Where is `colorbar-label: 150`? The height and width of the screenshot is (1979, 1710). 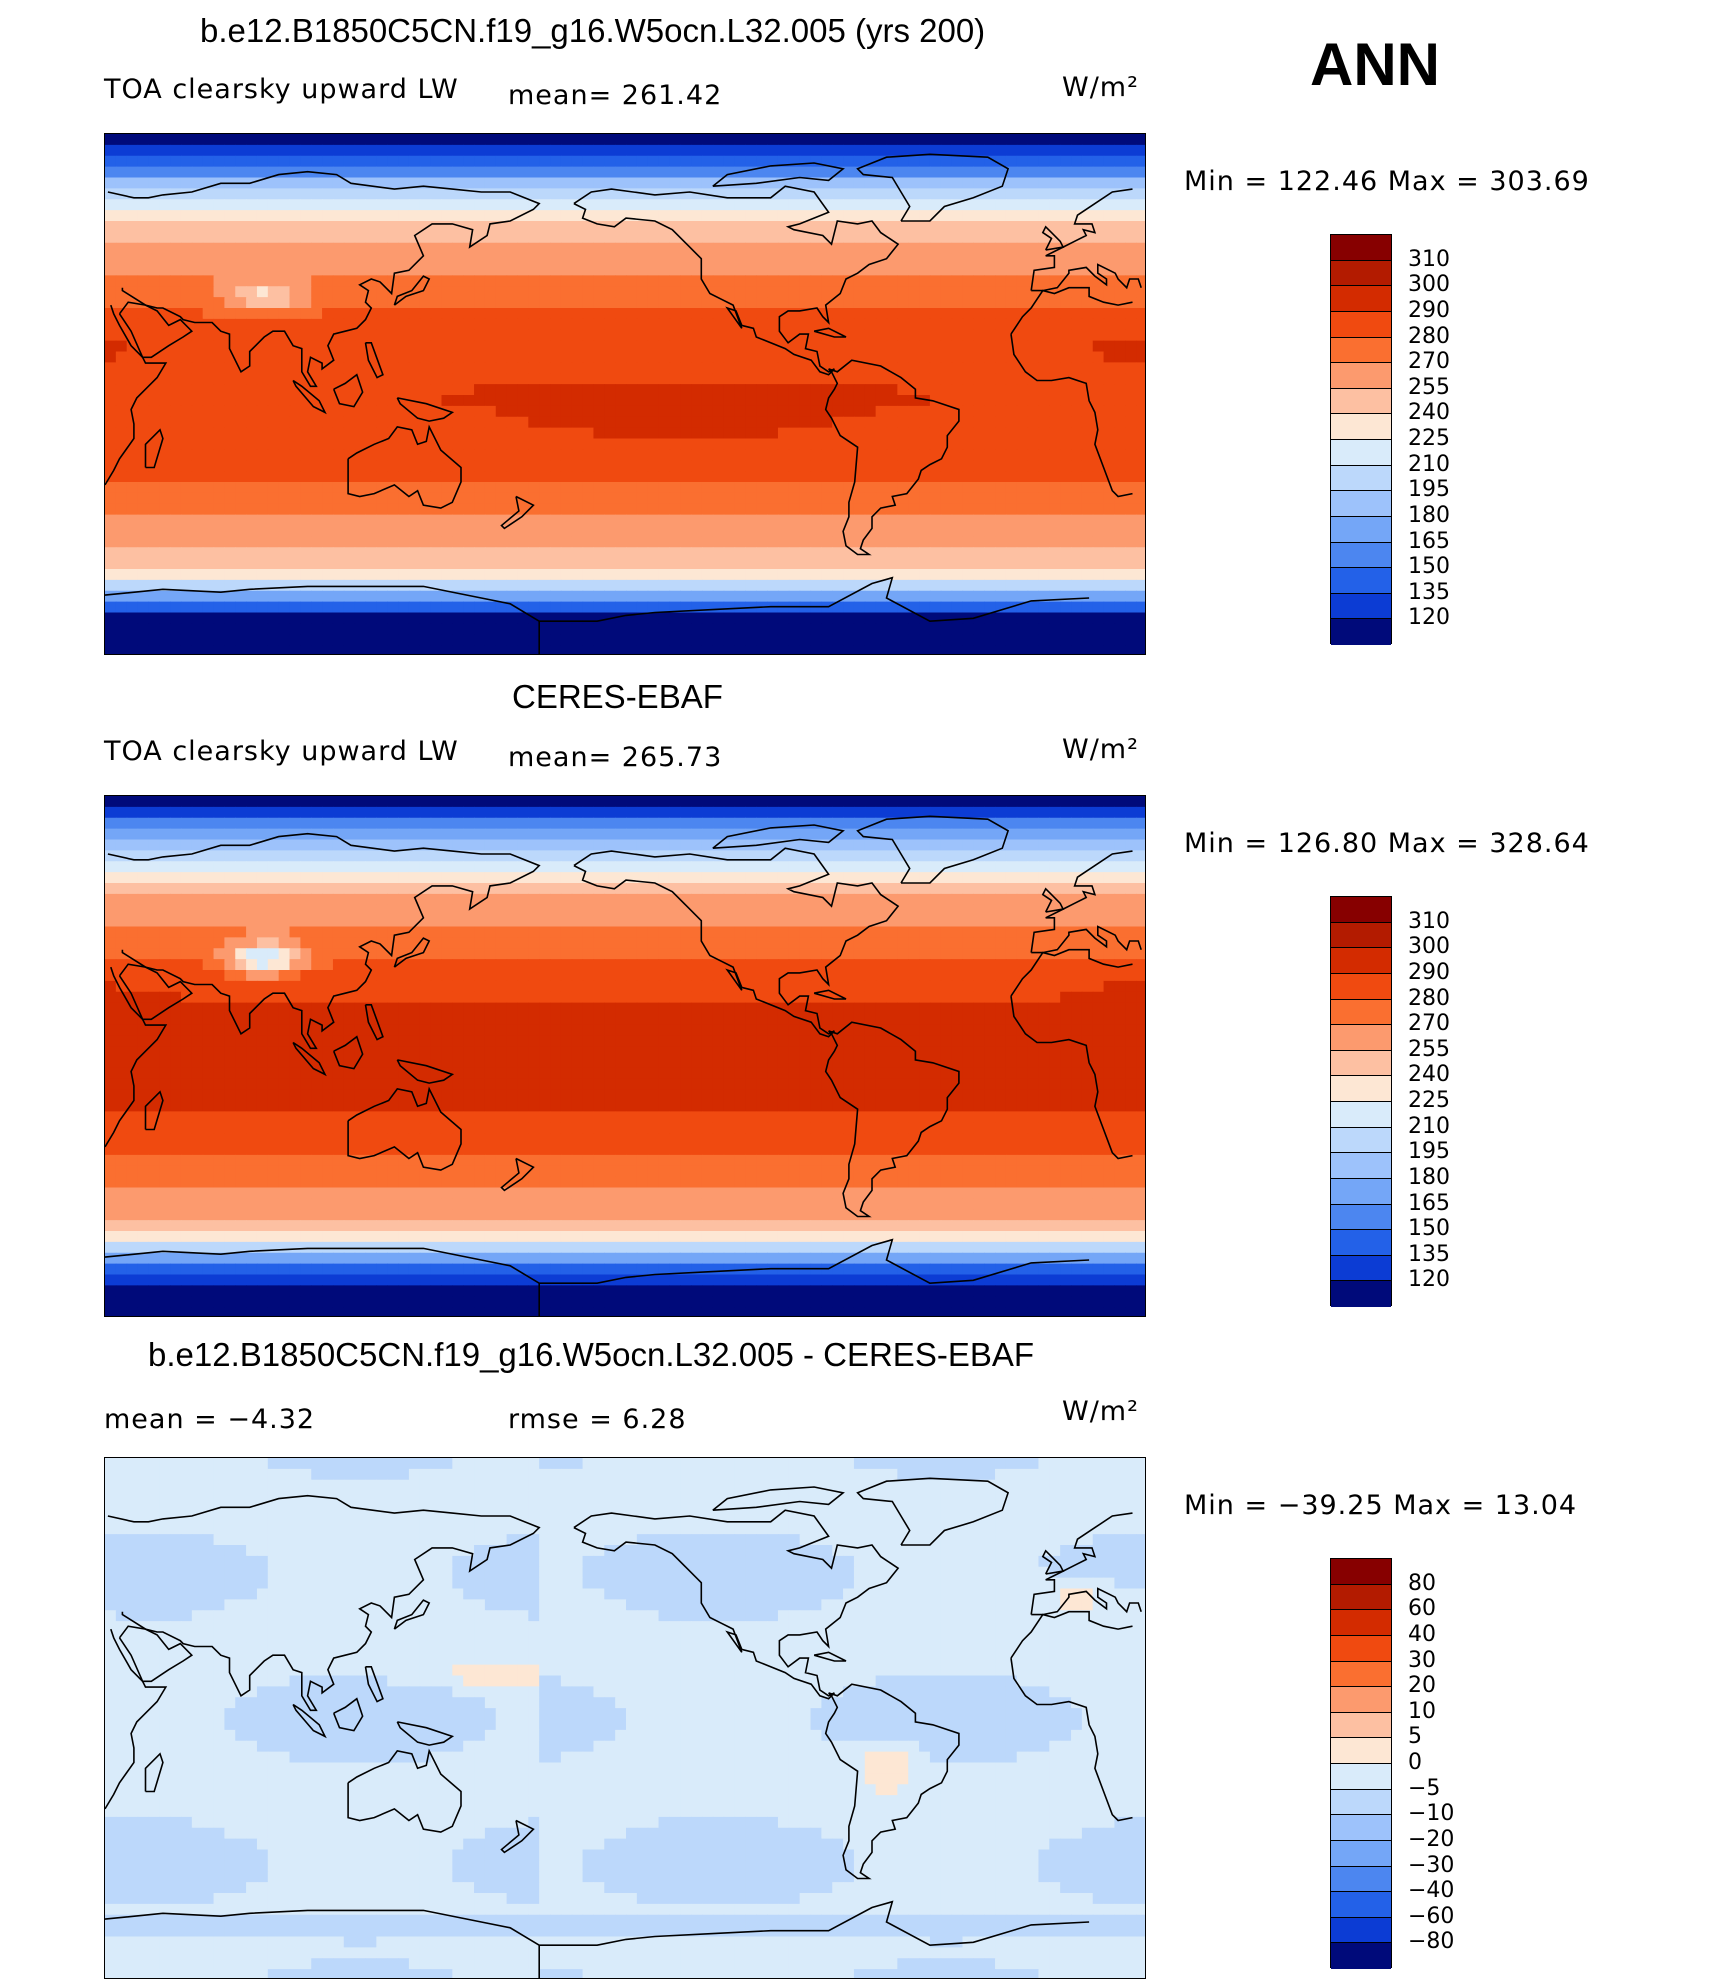
colorbar-label: 150 is located at coordinates (1429, 1229).